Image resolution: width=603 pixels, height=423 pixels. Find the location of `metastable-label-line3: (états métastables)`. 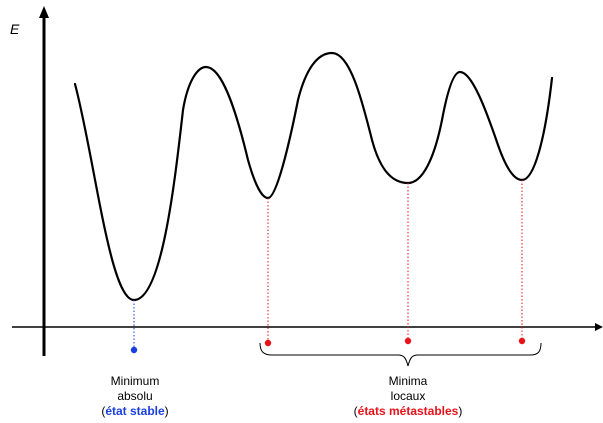

metastable-label-line3: (états métastables) is located at coordinates (408, 411).